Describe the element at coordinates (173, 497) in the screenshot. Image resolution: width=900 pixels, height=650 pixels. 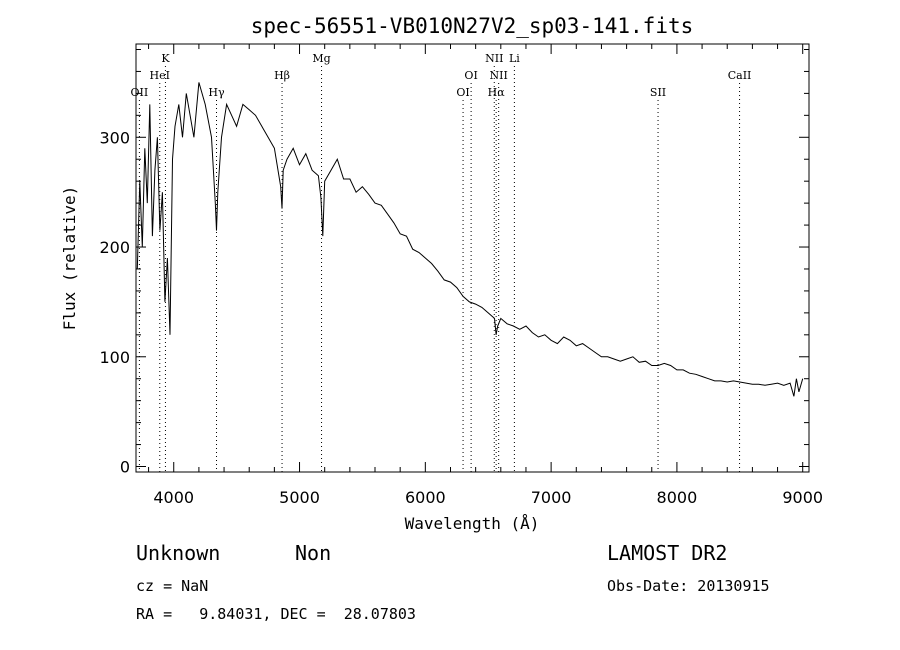
I see `x-tick-label: 4000` at that location.